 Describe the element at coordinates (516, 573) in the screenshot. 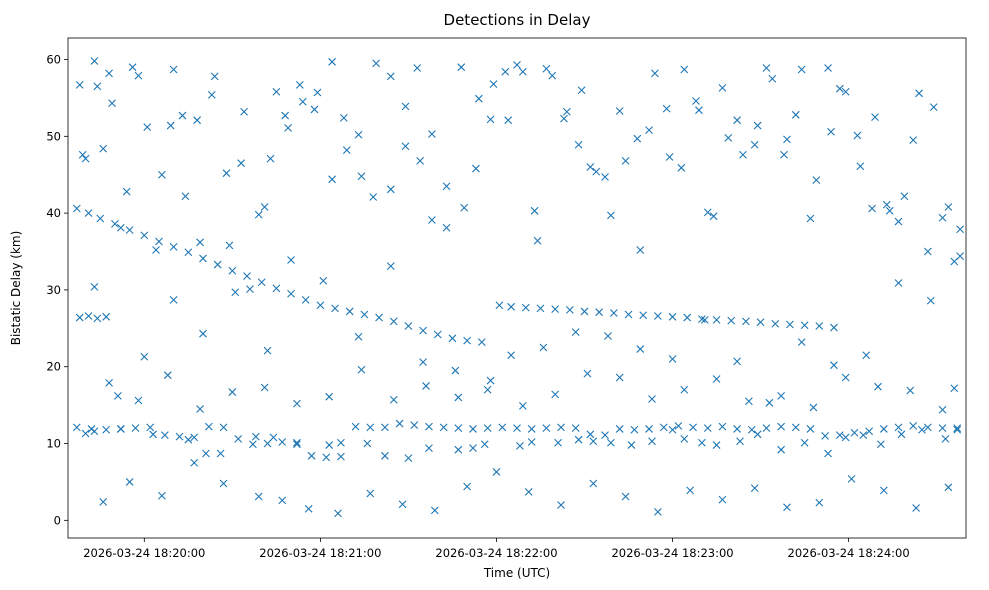

I see `x-axis-label: Time (UTC)` at that location.